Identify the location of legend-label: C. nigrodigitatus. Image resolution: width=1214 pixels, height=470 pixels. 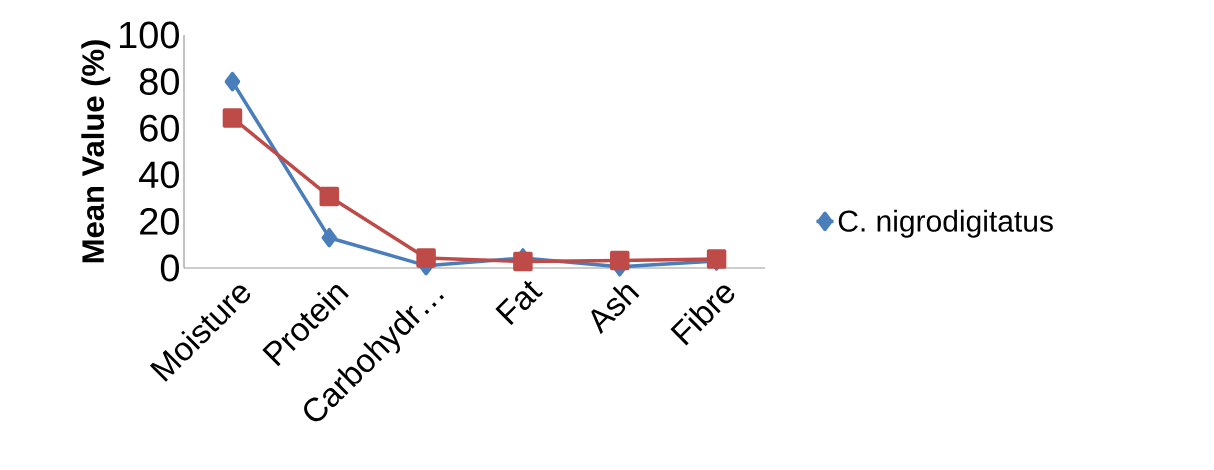
(945, 223).